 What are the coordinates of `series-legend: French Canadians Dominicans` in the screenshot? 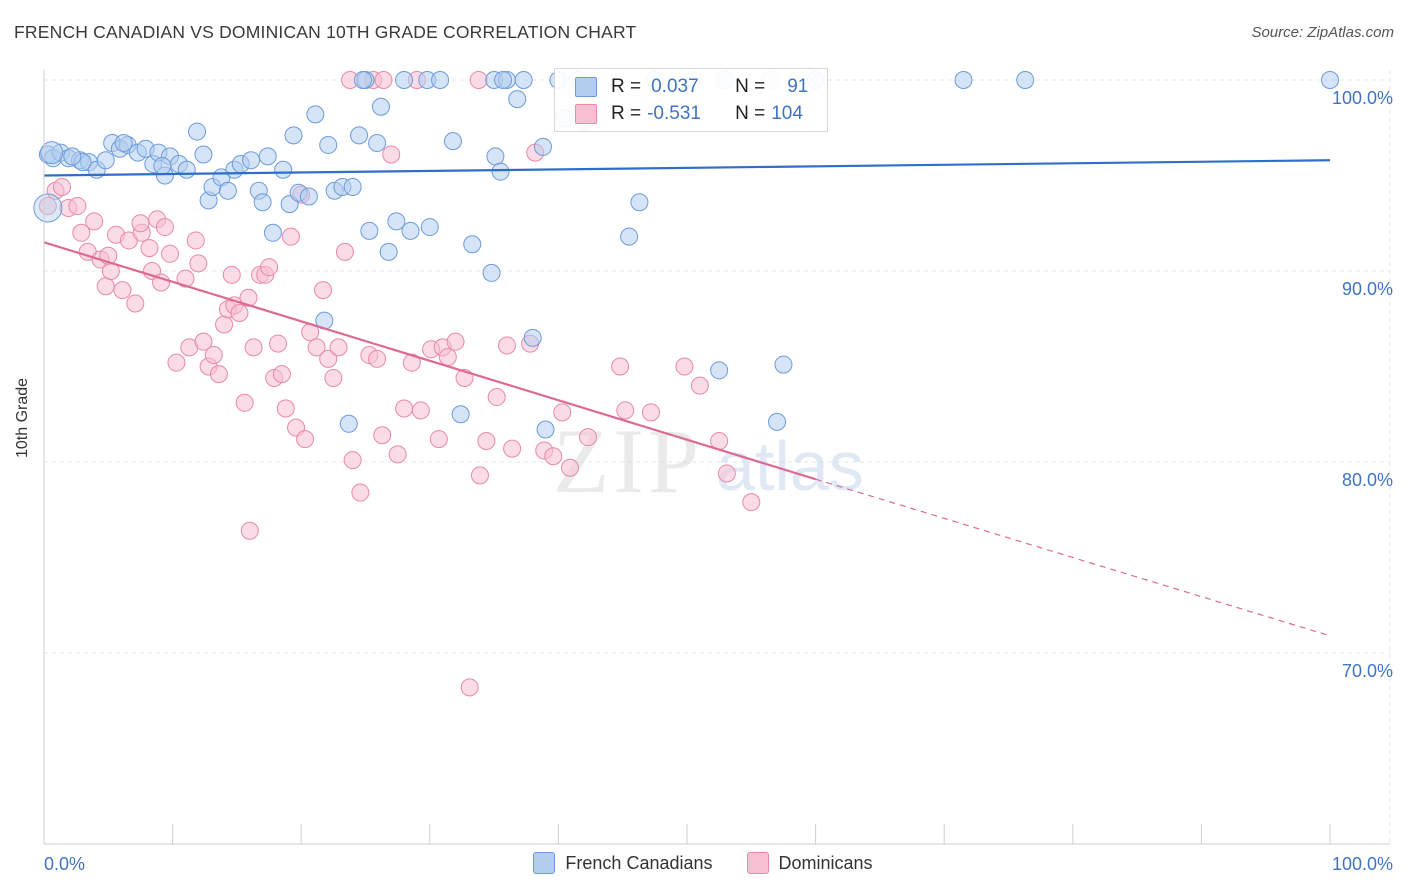 It's located at (703, 863).